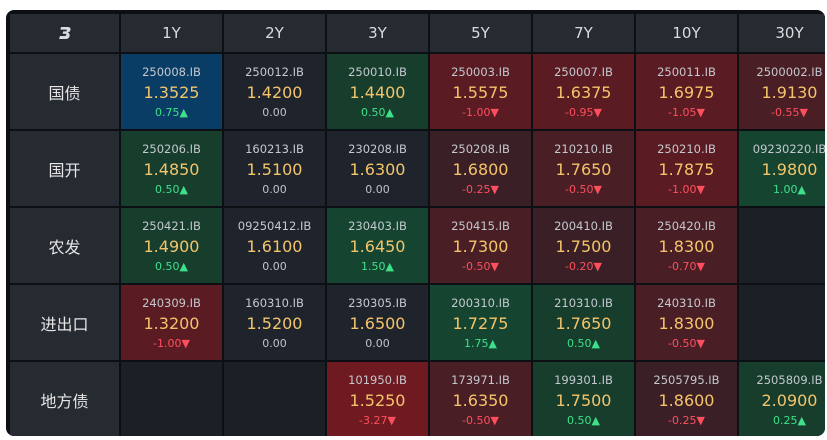 The image size is (827, 440). Describe the element at coordinates (583, 399) in the screenshot. I see `bond-cell-local-govt-bond-7y: 199301.IB 1.7500 0.50▲` at that location.